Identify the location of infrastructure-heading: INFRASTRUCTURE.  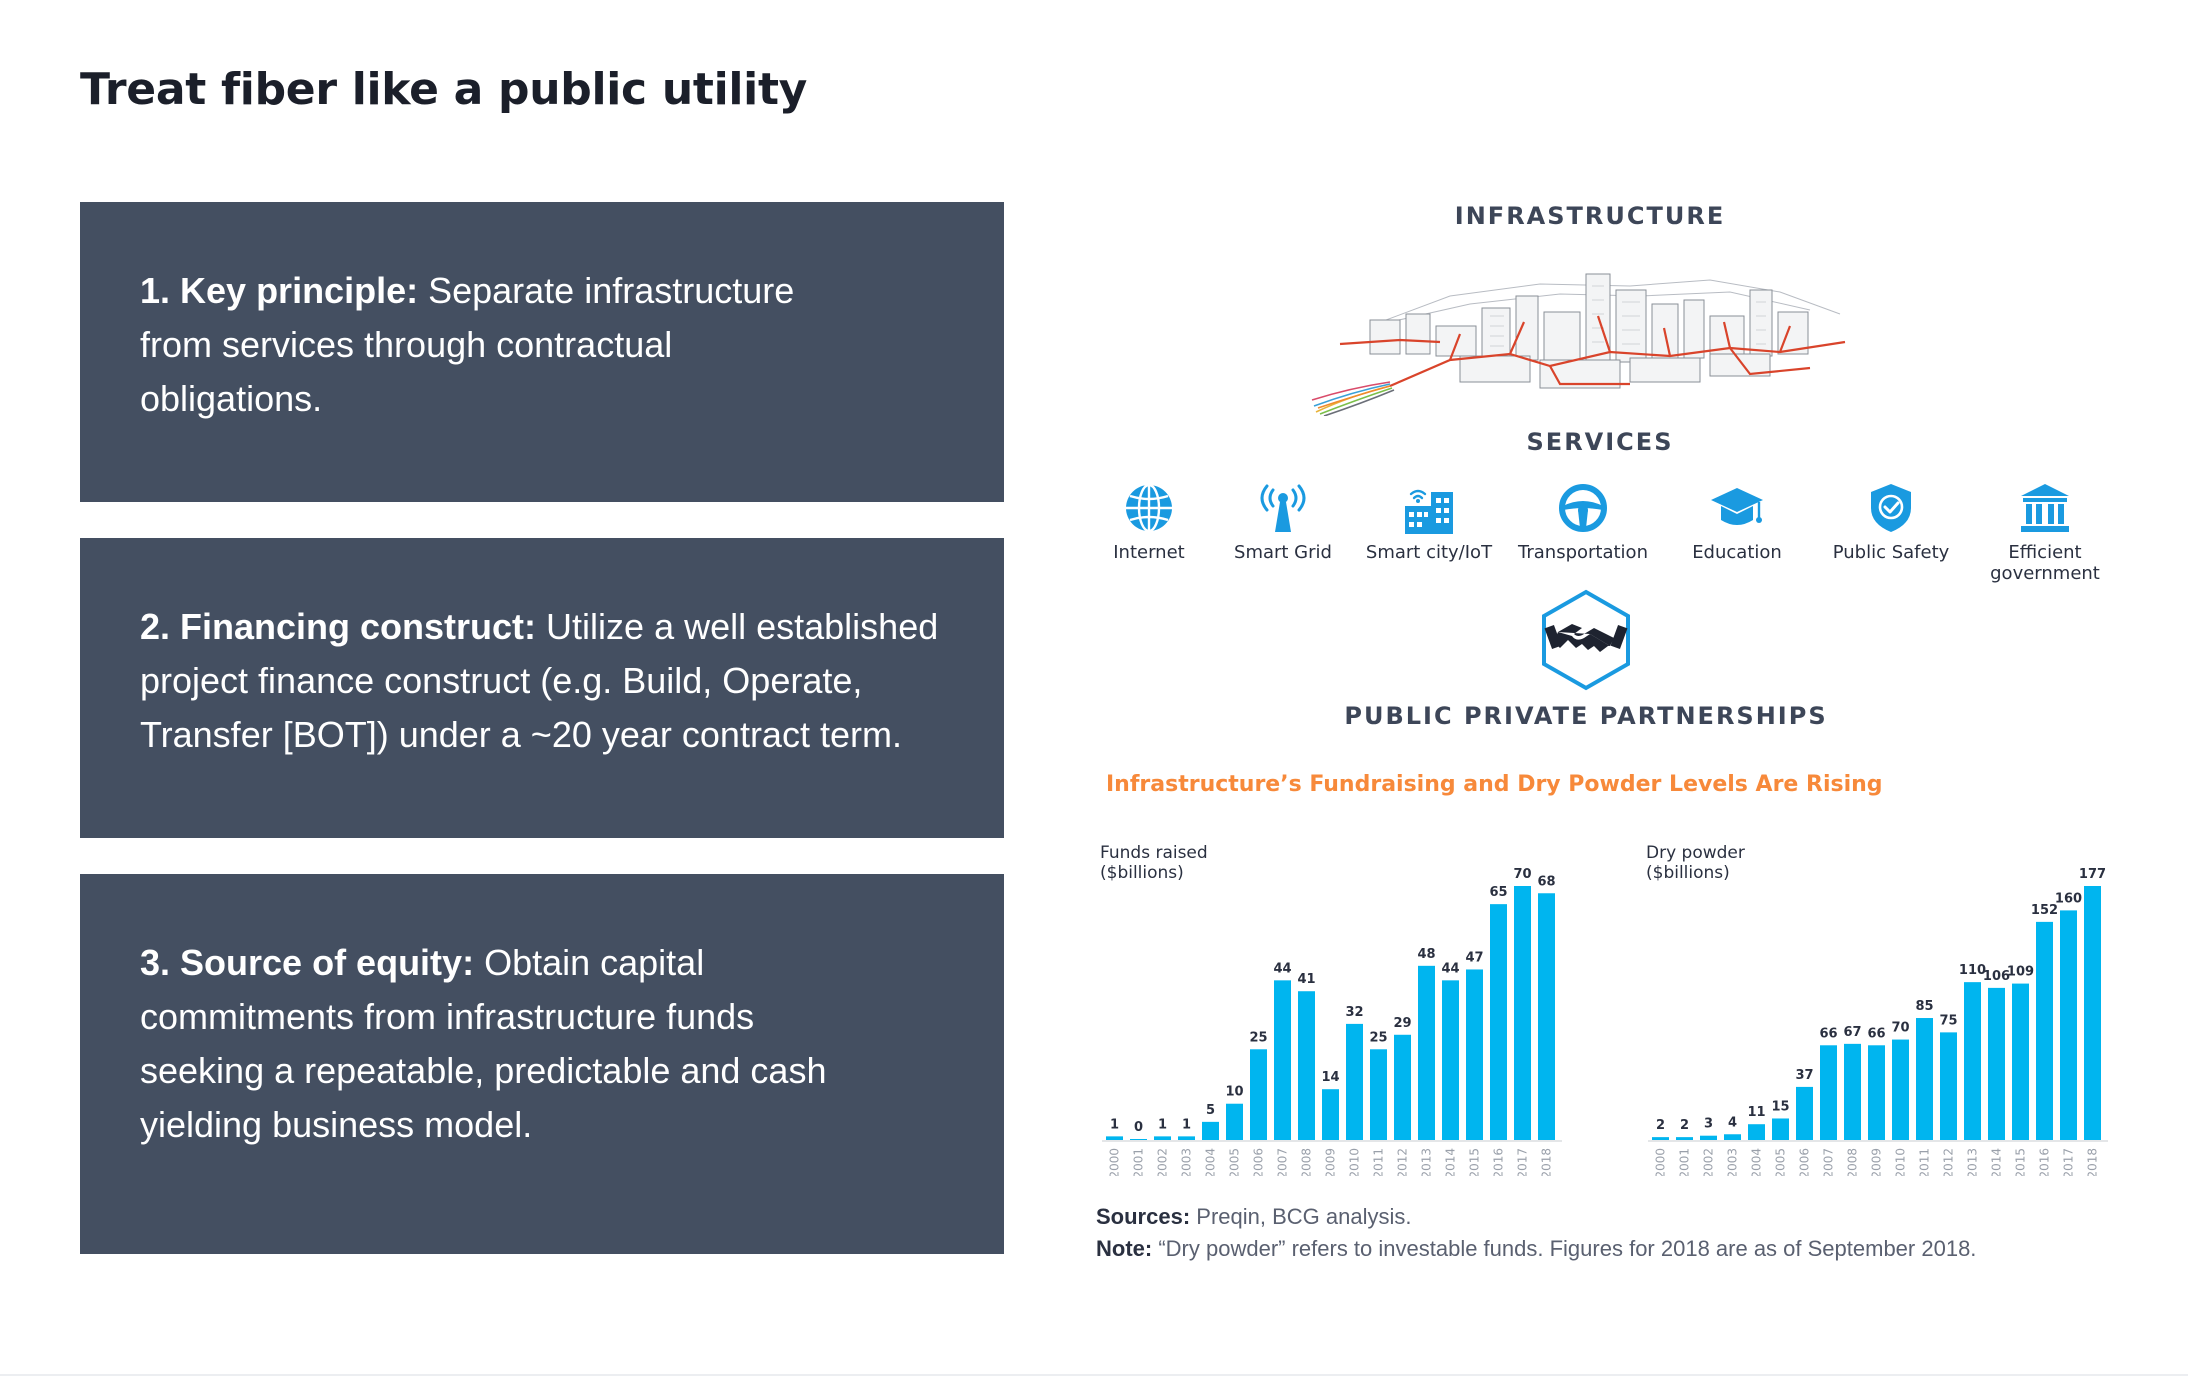
(1590, 216).